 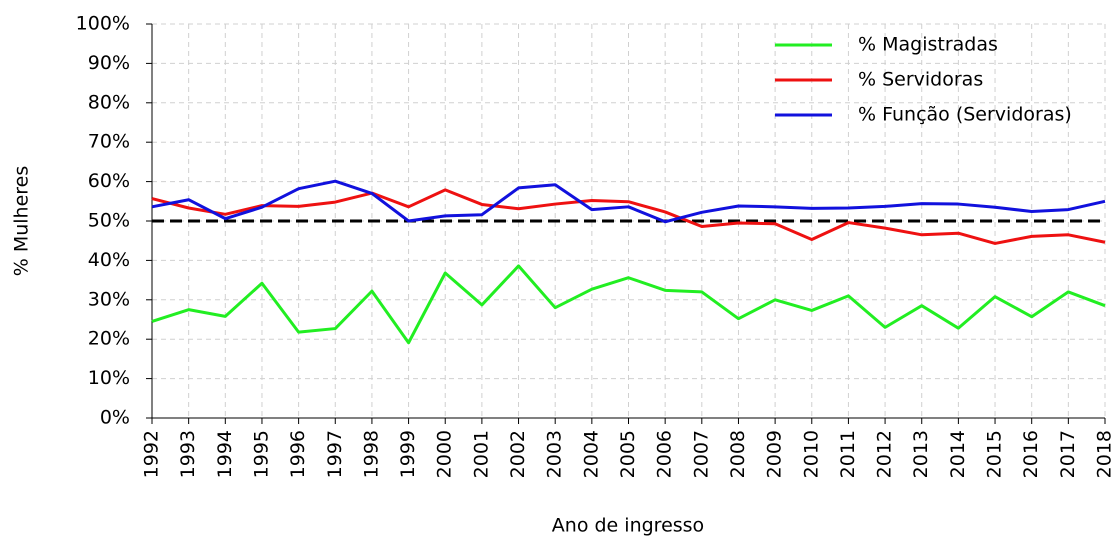 What do you see at coordinates (445, 454) in the screenshot?
I see `x-tick-label: 2000` at bounding box center [445, 454].